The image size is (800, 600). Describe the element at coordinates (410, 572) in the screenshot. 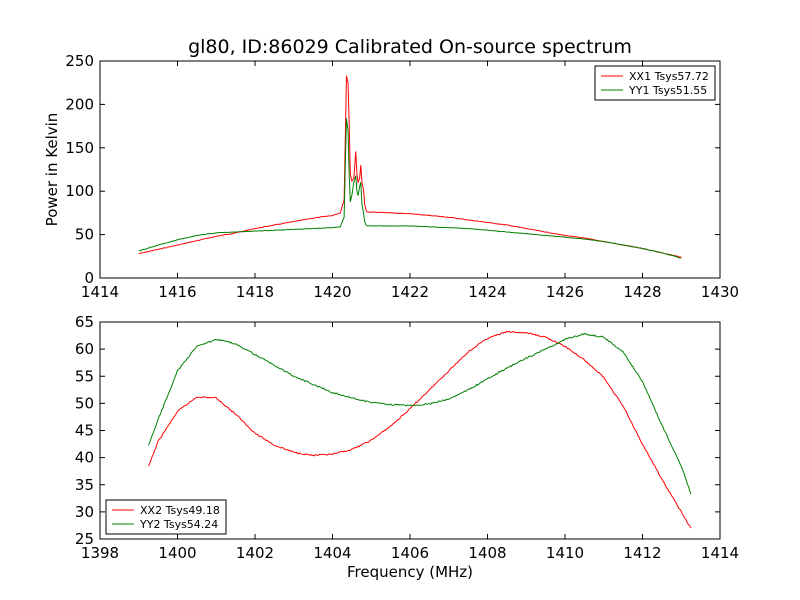

I see `x-axis-label: Frequency (MHz)` at that location.